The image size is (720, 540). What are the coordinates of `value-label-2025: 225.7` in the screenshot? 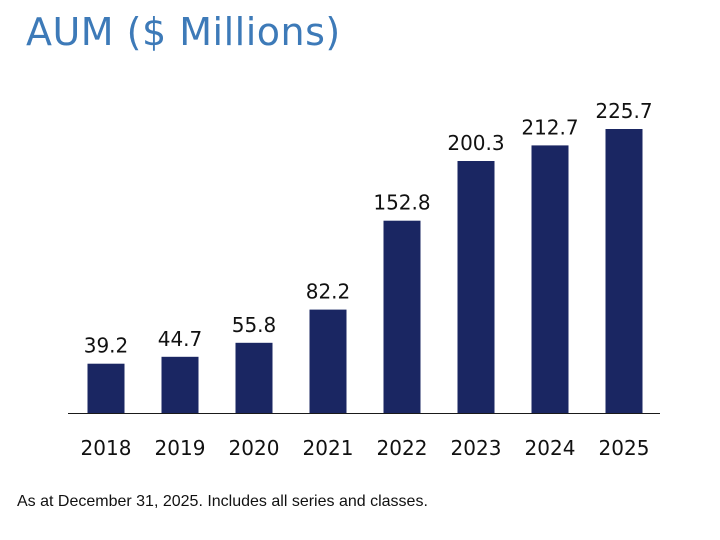 It's located at (623, 111).